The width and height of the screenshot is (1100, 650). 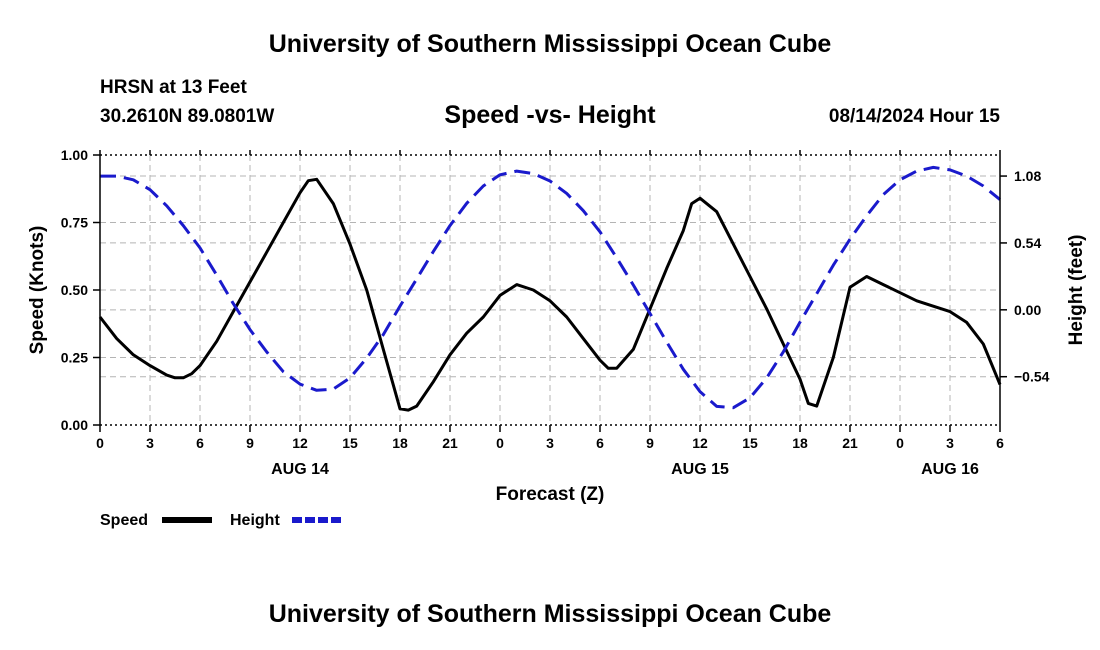 What do you see at coordinates (255, 520) in the screenshot?
I see `legend-label-height: Height` at bounding box center [255, 520].